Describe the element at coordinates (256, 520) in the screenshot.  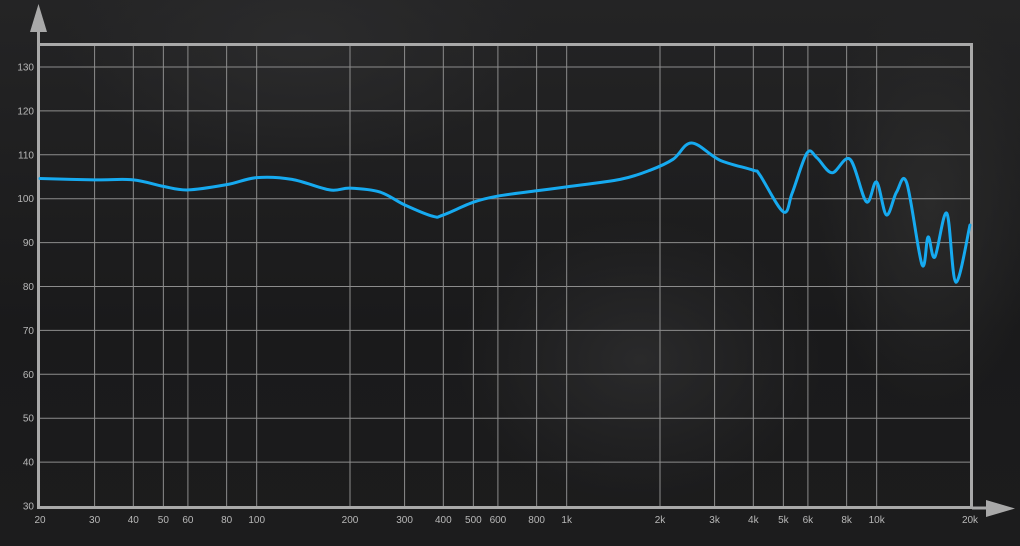
I see `x-tick-label: 100` at that location.